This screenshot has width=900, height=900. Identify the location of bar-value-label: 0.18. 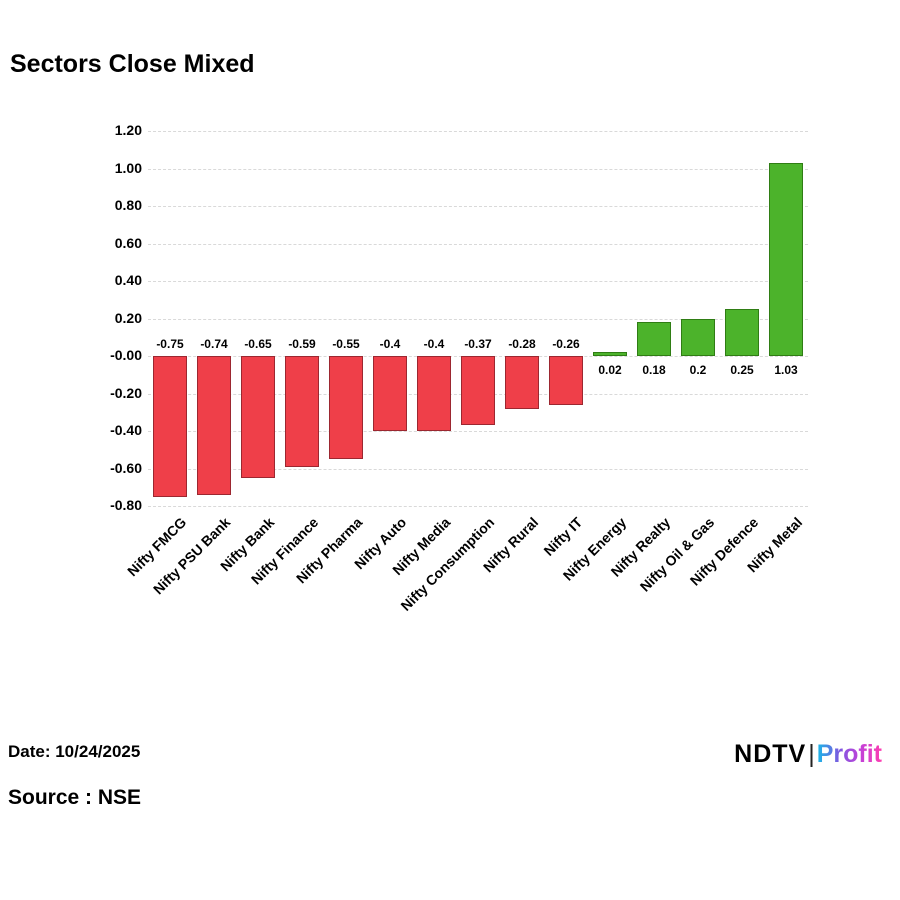
(654, 370).